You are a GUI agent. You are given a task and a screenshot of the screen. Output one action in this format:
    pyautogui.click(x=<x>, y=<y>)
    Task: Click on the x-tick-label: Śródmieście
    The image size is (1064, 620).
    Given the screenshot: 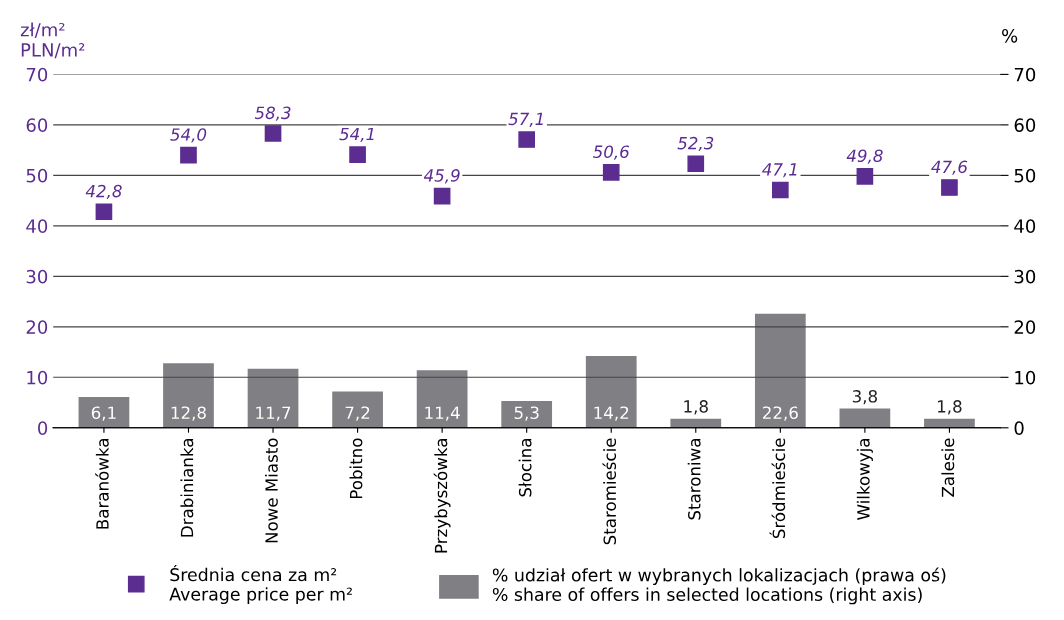 What is the action you would take?
    pyautogui.click(x=777, y=488)
    